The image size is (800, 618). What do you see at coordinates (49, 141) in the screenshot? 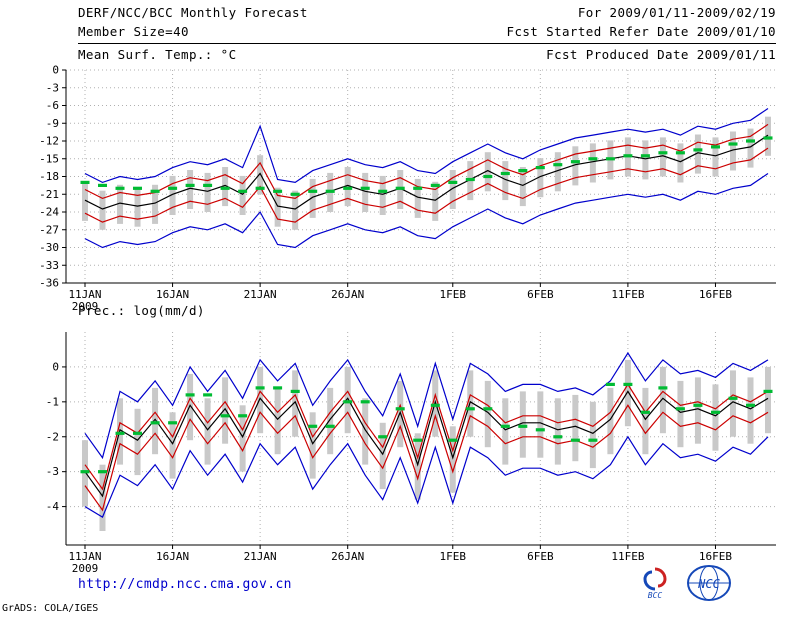
I see `svg-text: -12` at bounding box center [49, 141].